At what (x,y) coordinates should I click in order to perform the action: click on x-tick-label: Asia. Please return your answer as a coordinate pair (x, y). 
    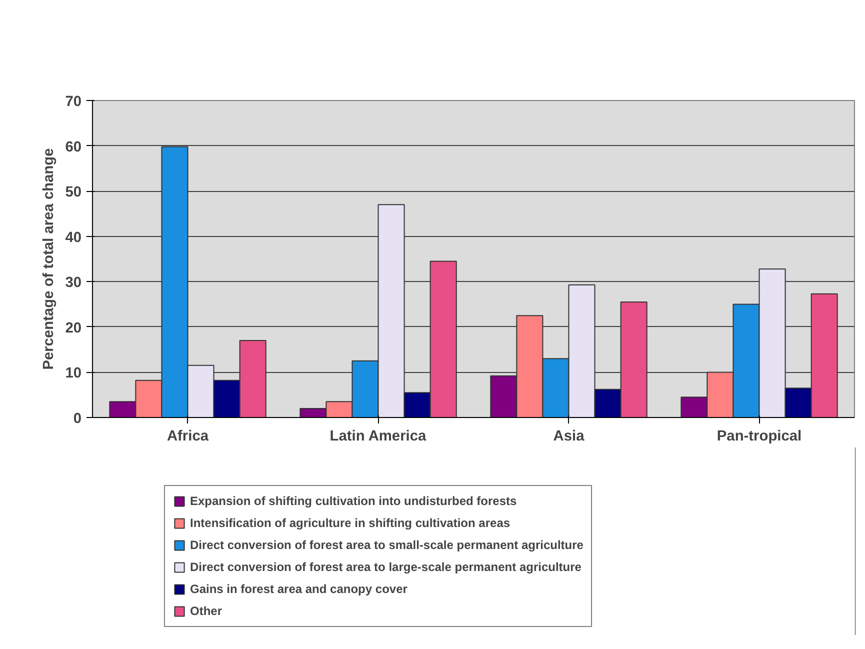
    Looking at the image, I should click on (569, 436).